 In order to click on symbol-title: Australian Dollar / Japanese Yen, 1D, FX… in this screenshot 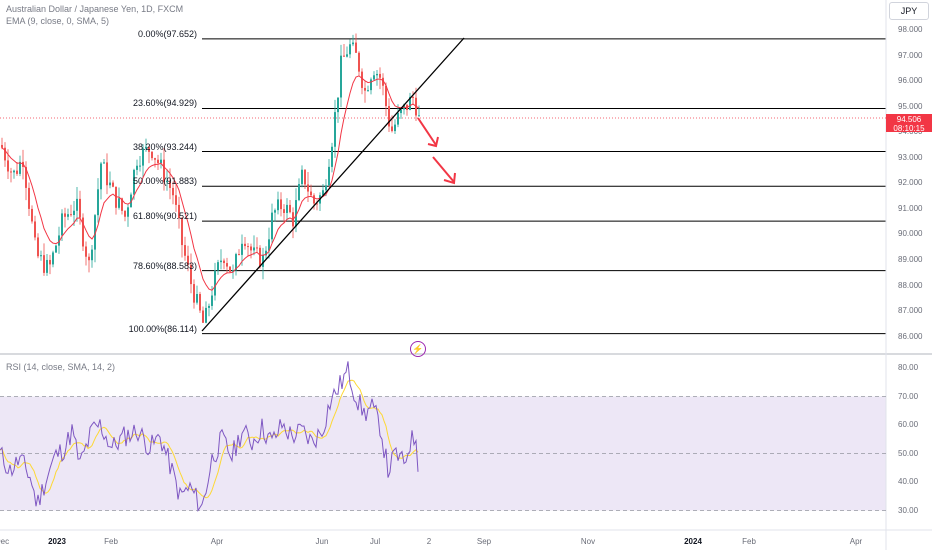, I will do `click(95, 9)`.